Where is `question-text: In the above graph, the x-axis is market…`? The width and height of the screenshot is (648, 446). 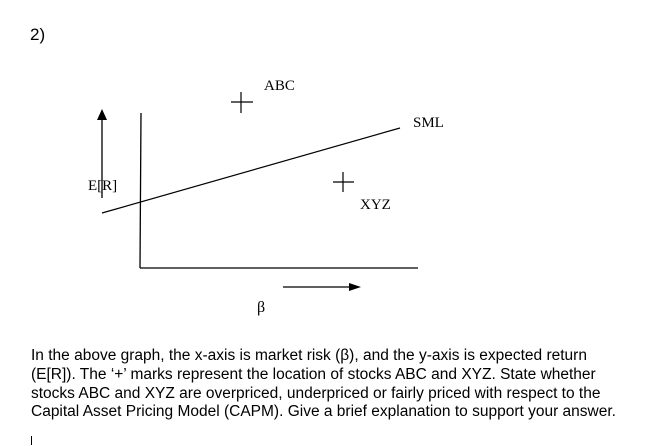
question-text: In the above graph, the x-axis is market… is located at coordinates (323, 384).